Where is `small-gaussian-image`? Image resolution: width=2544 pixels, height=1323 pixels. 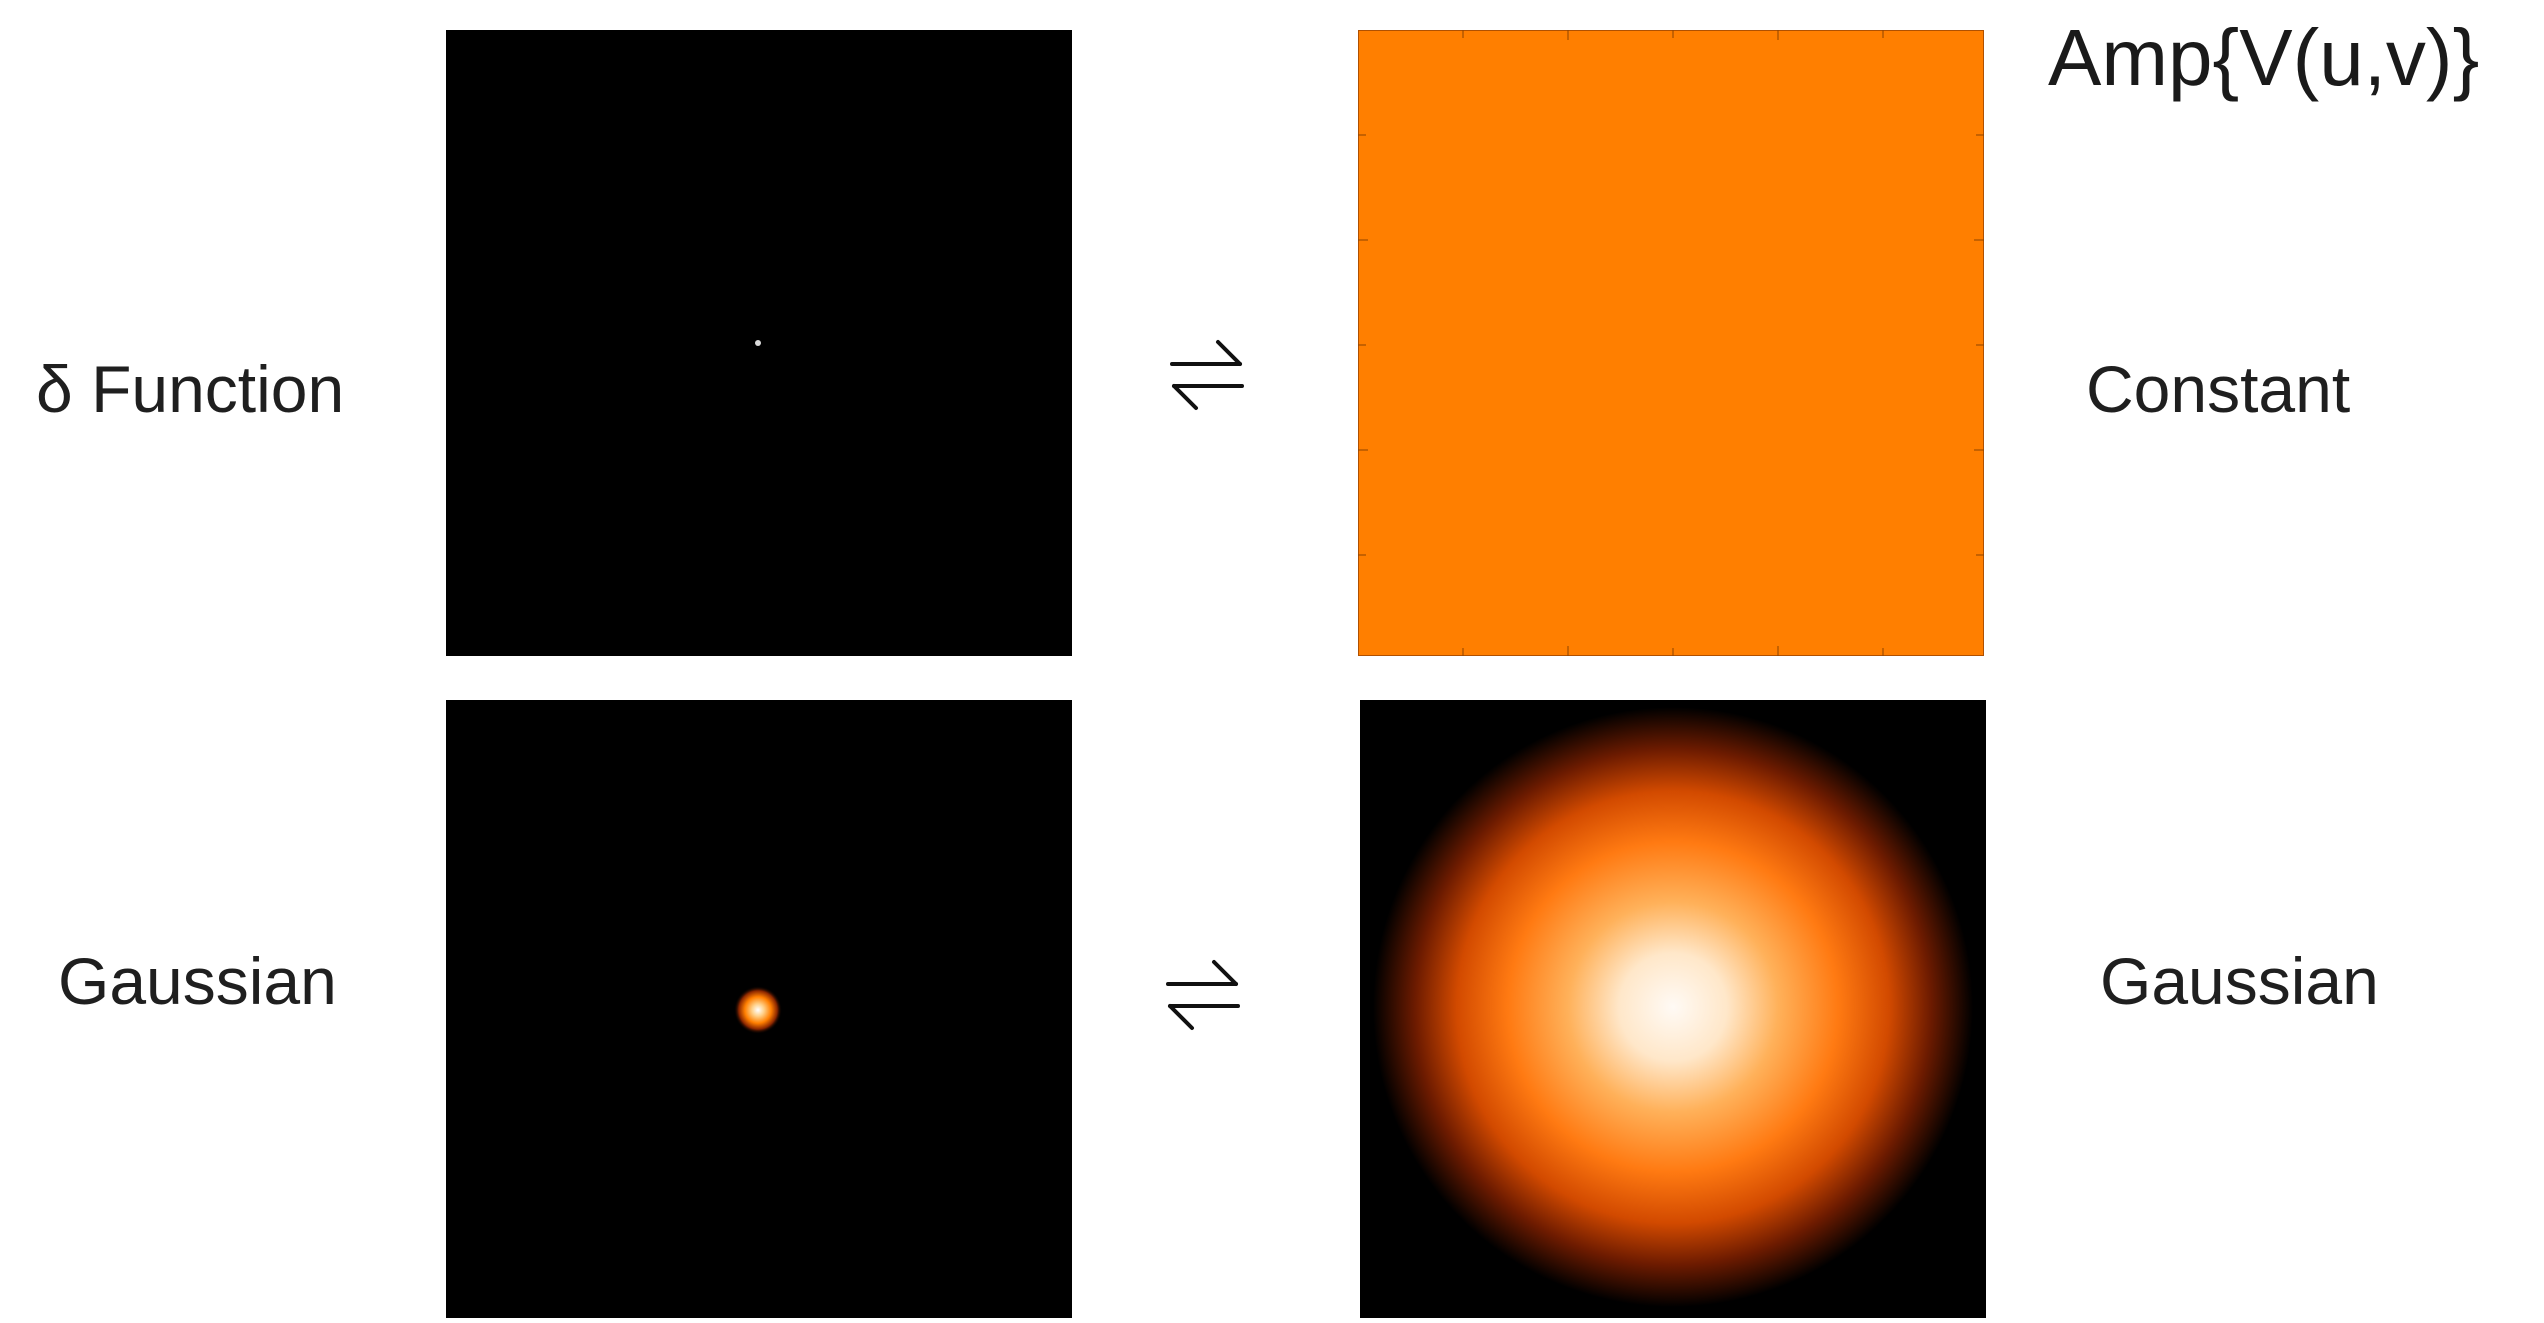
small-gaussian-image is located at coordinates (759, 1009).